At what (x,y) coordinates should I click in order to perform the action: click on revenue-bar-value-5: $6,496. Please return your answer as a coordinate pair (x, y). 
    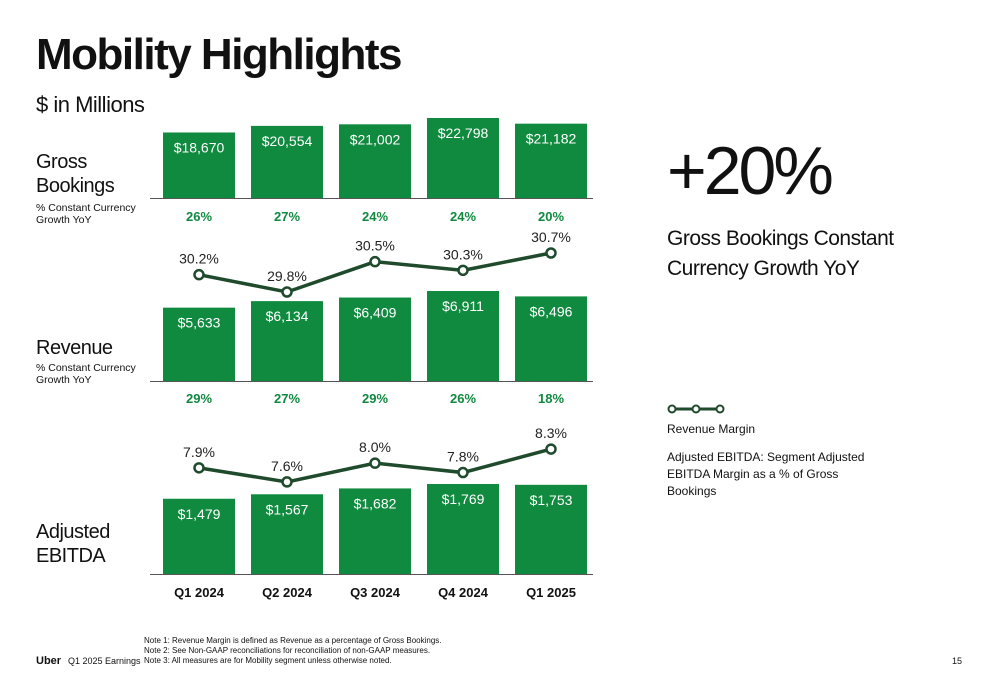
    Looking at the image, I should click on (551, 311).